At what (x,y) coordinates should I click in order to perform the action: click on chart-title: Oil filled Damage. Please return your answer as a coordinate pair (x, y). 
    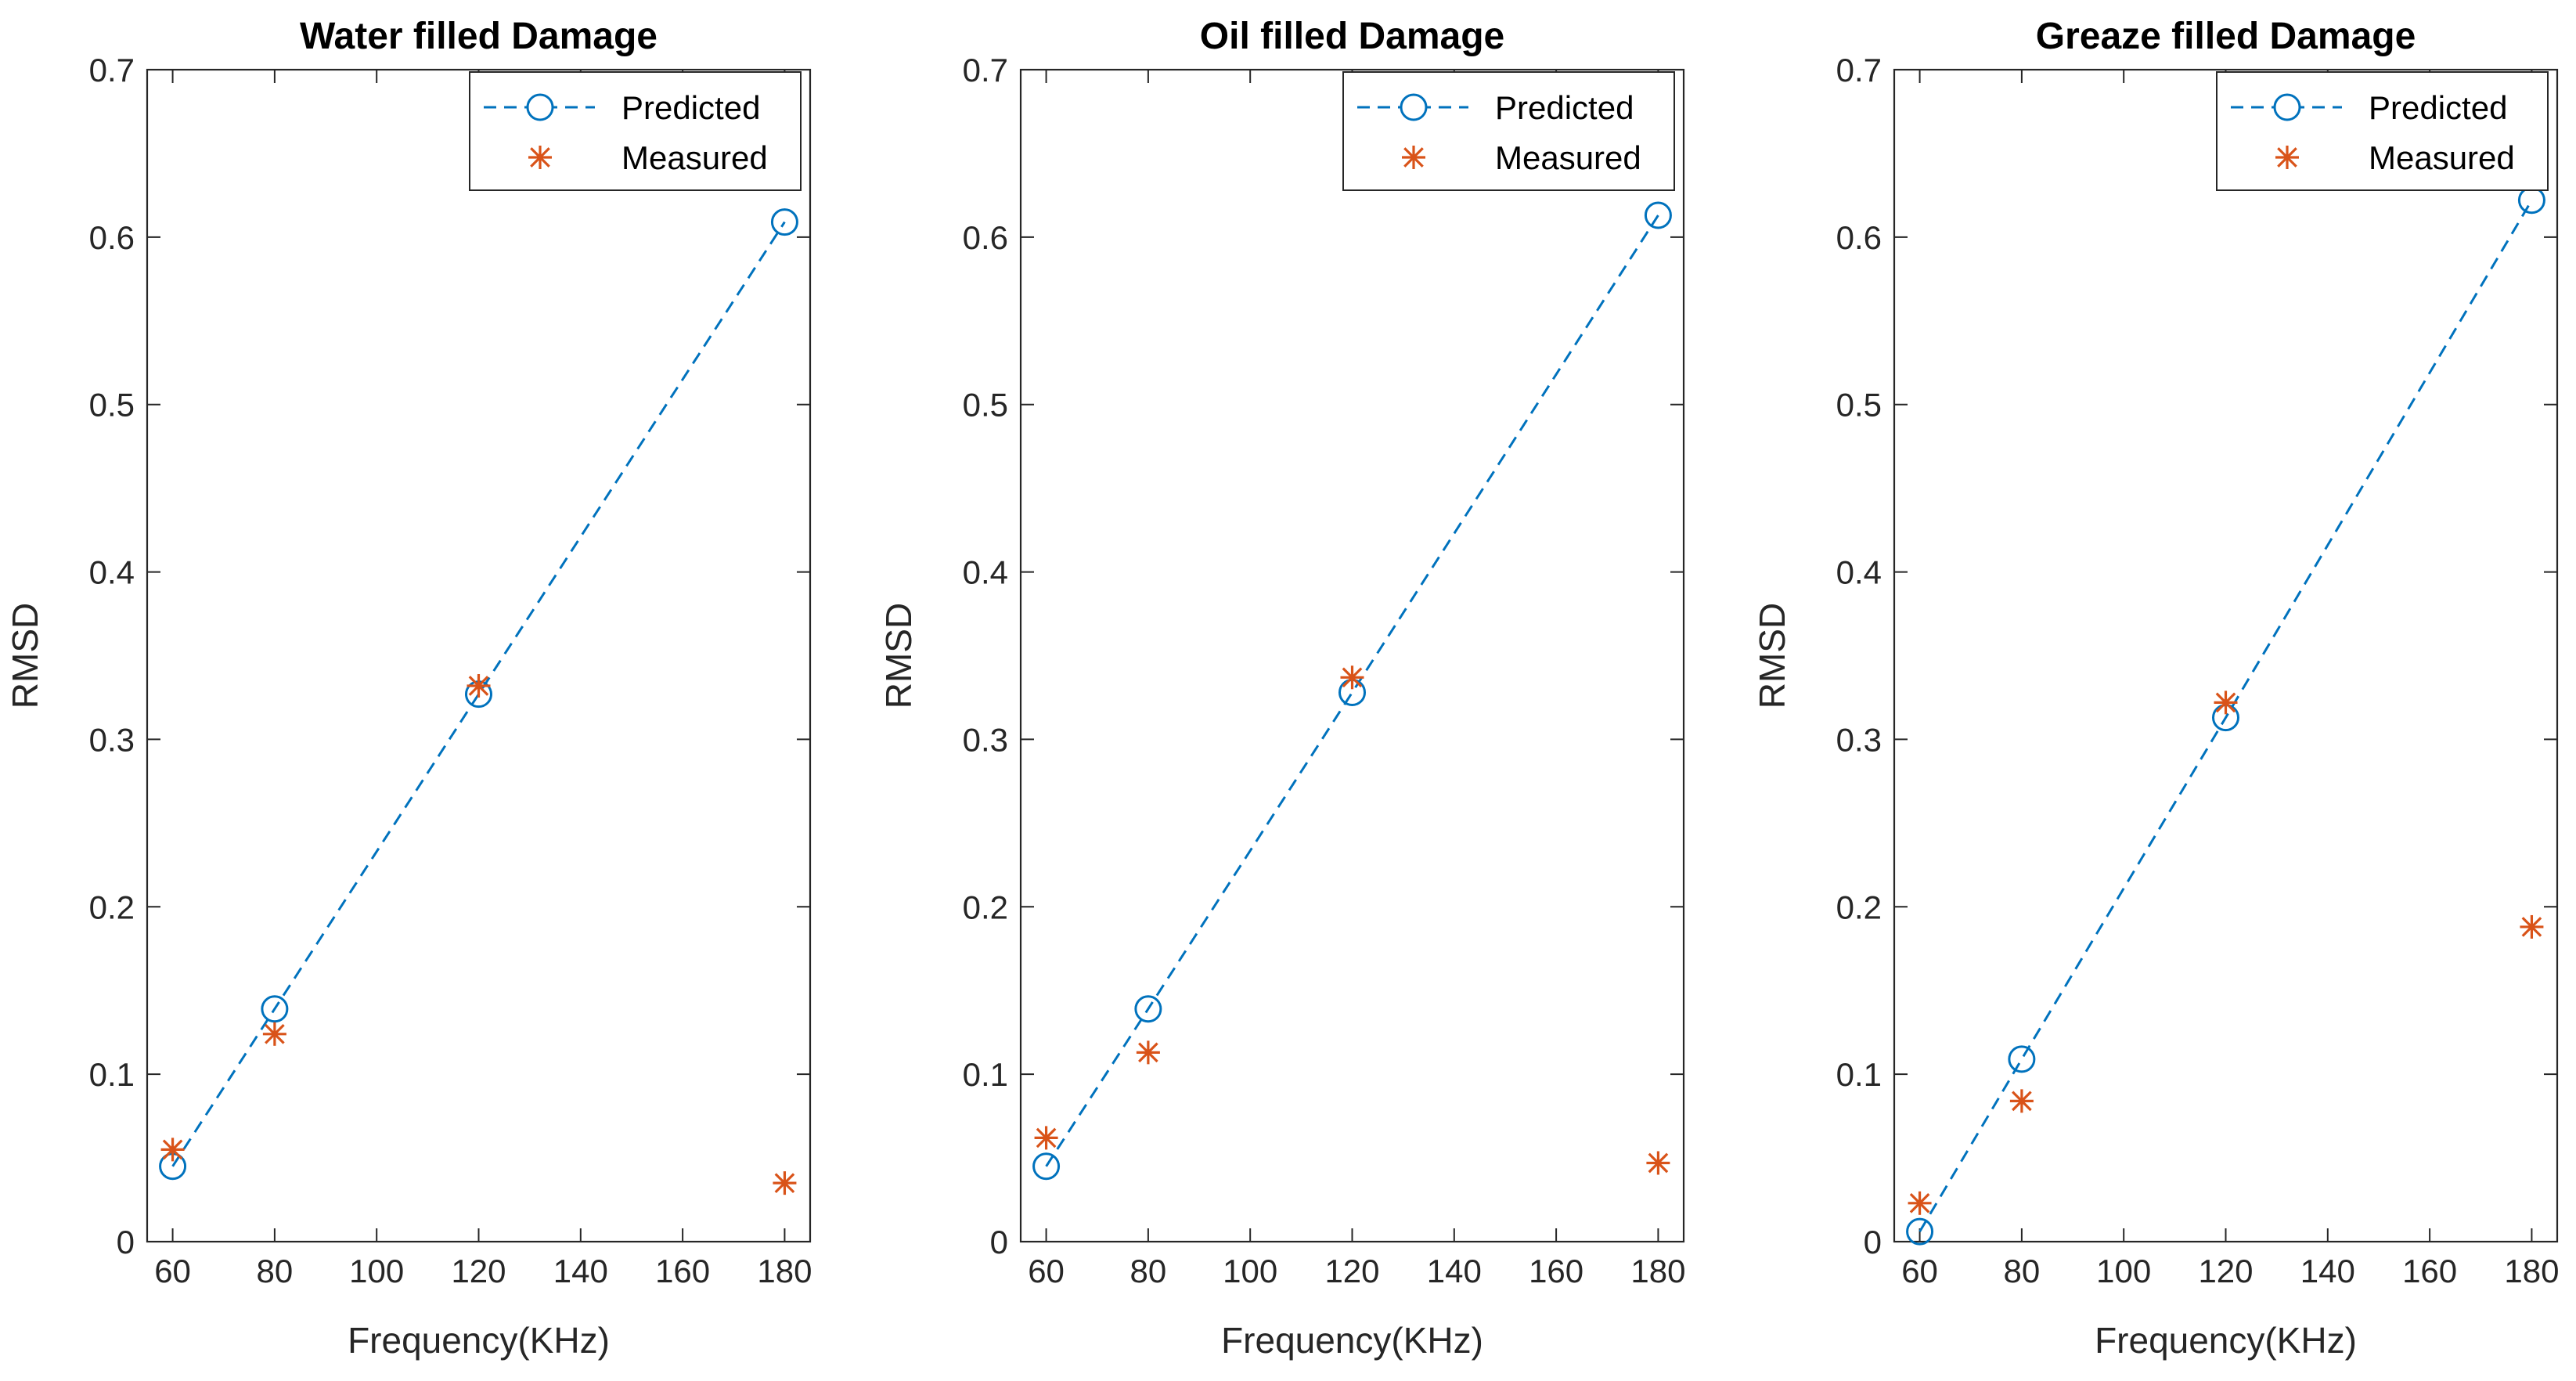
    Looking at the image, I should click on (1352, 36).